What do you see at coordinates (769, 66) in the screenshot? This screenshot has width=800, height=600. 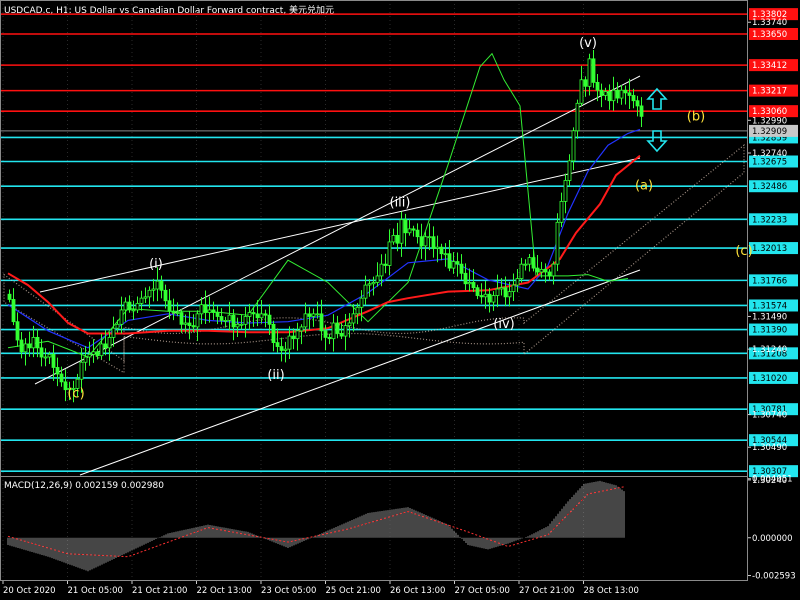 I see `resistance-price: 1.33412` at bounding box center [769, 66].